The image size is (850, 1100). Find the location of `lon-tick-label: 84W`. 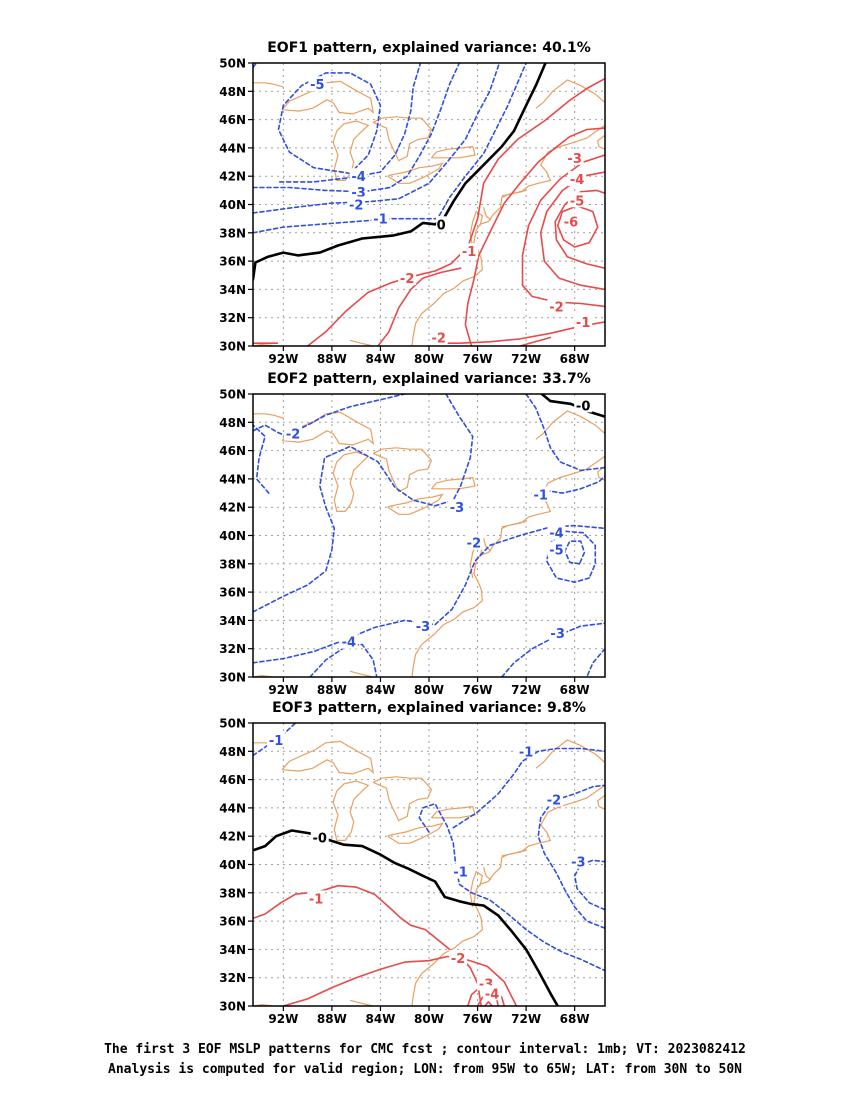

lon-tick-label: 84W is located at coordinates (380, 359).